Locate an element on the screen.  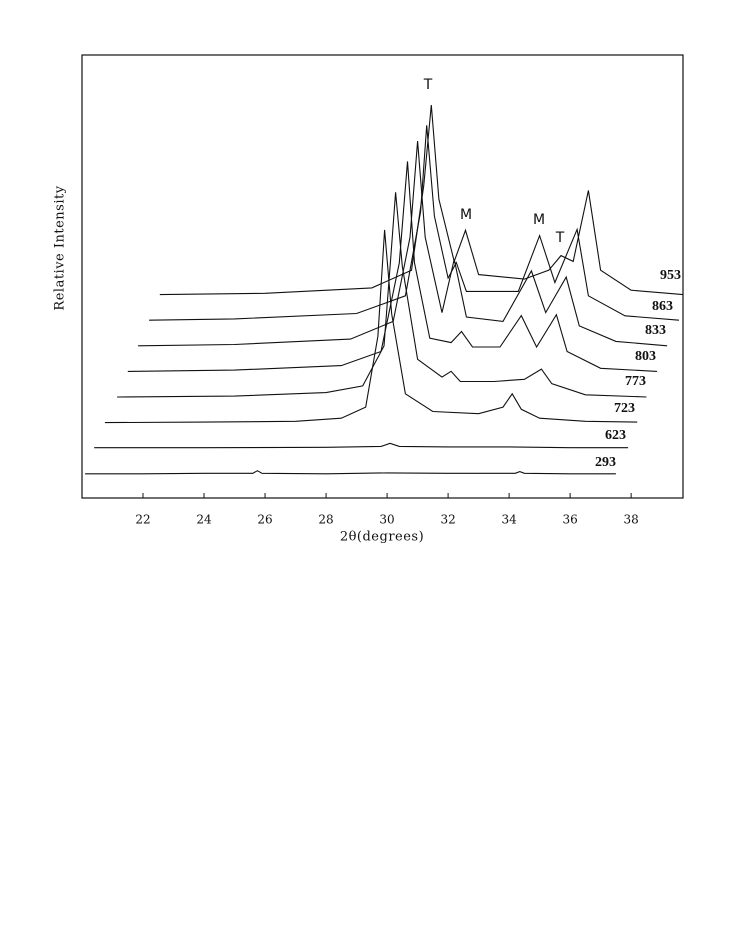
series-label: 623 is located at coordinates (615, 435).